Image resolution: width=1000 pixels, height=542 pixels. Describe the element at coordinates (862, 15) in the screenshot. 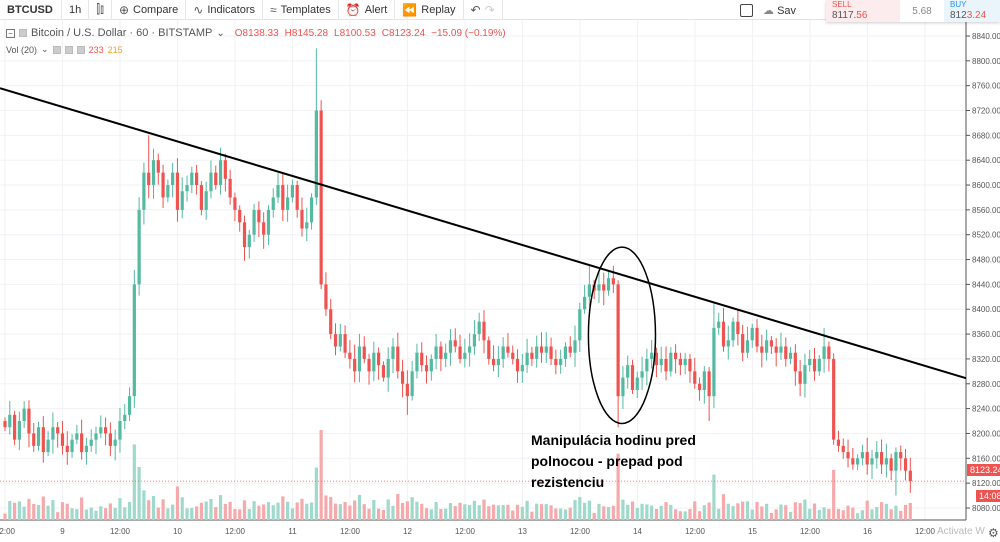

I see `sell-price-frac: 56` at that location.